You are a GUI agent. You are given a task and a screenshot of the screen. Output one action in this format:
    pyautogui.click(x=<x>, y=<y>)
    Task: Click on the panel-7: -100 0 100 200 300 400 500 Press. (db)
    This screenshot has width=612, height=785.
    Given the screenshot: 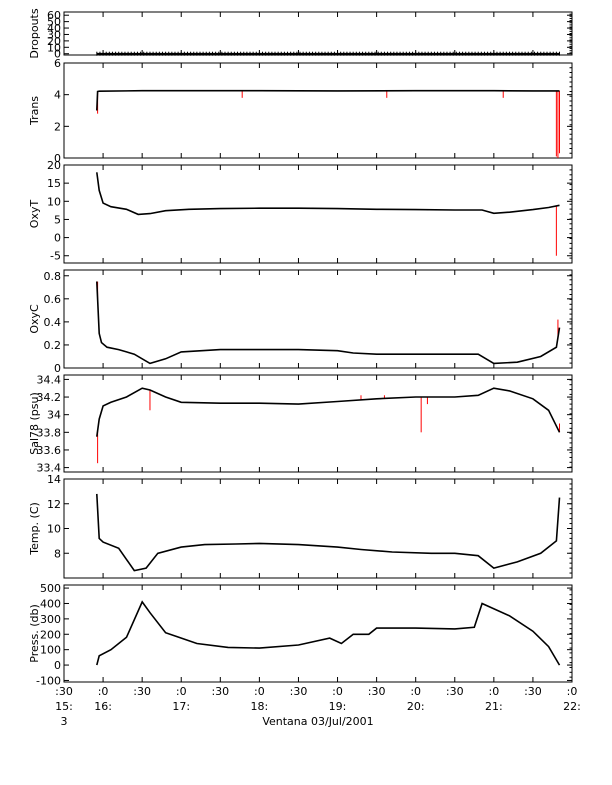 What is the action you would take?
    pyautogui.click(x=300, y=634)
    